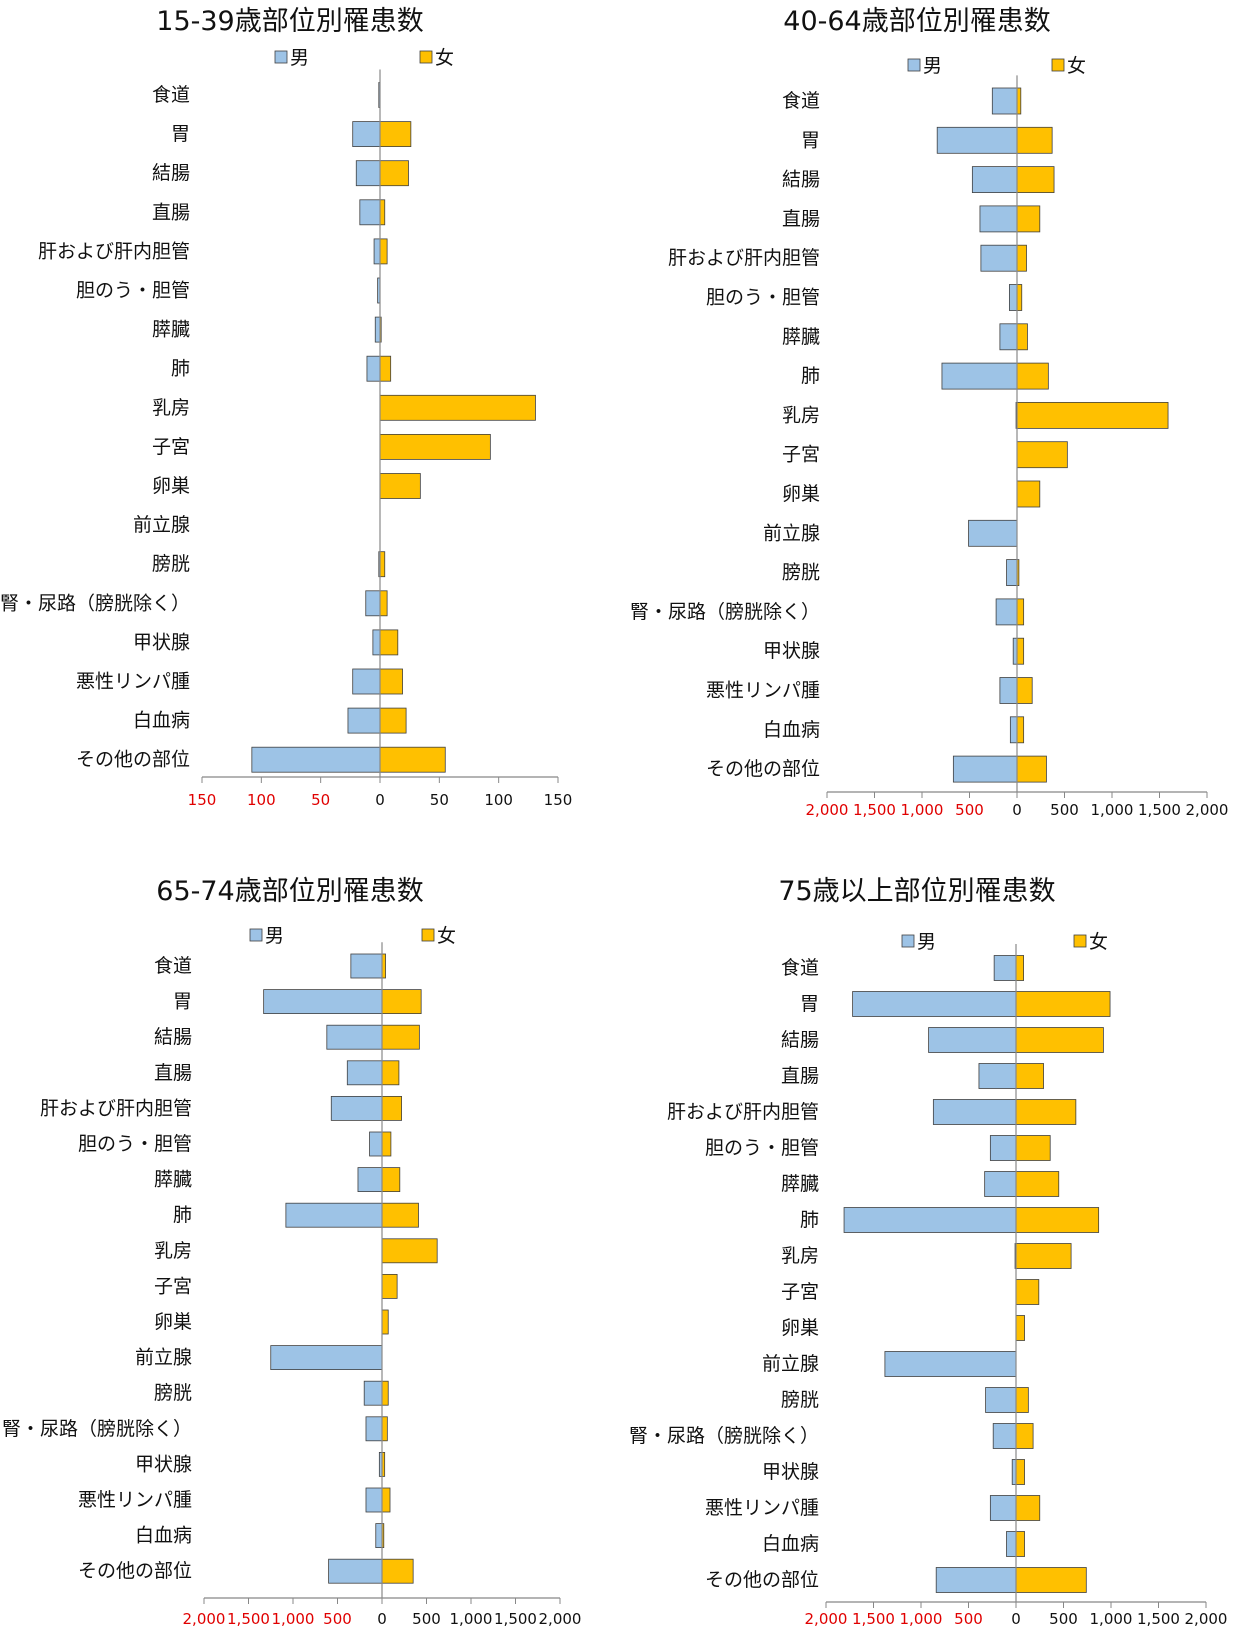 The image size is (1240, 1634). I want to click on chart-title: 75歳以上部位別罹患数, so click(916, 891).